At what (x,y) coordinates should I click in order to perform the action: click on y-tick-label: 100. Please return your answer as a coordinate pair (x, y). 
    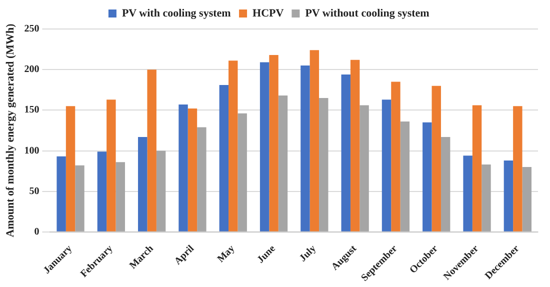
    Looking at the image, I should click on (32, 150).